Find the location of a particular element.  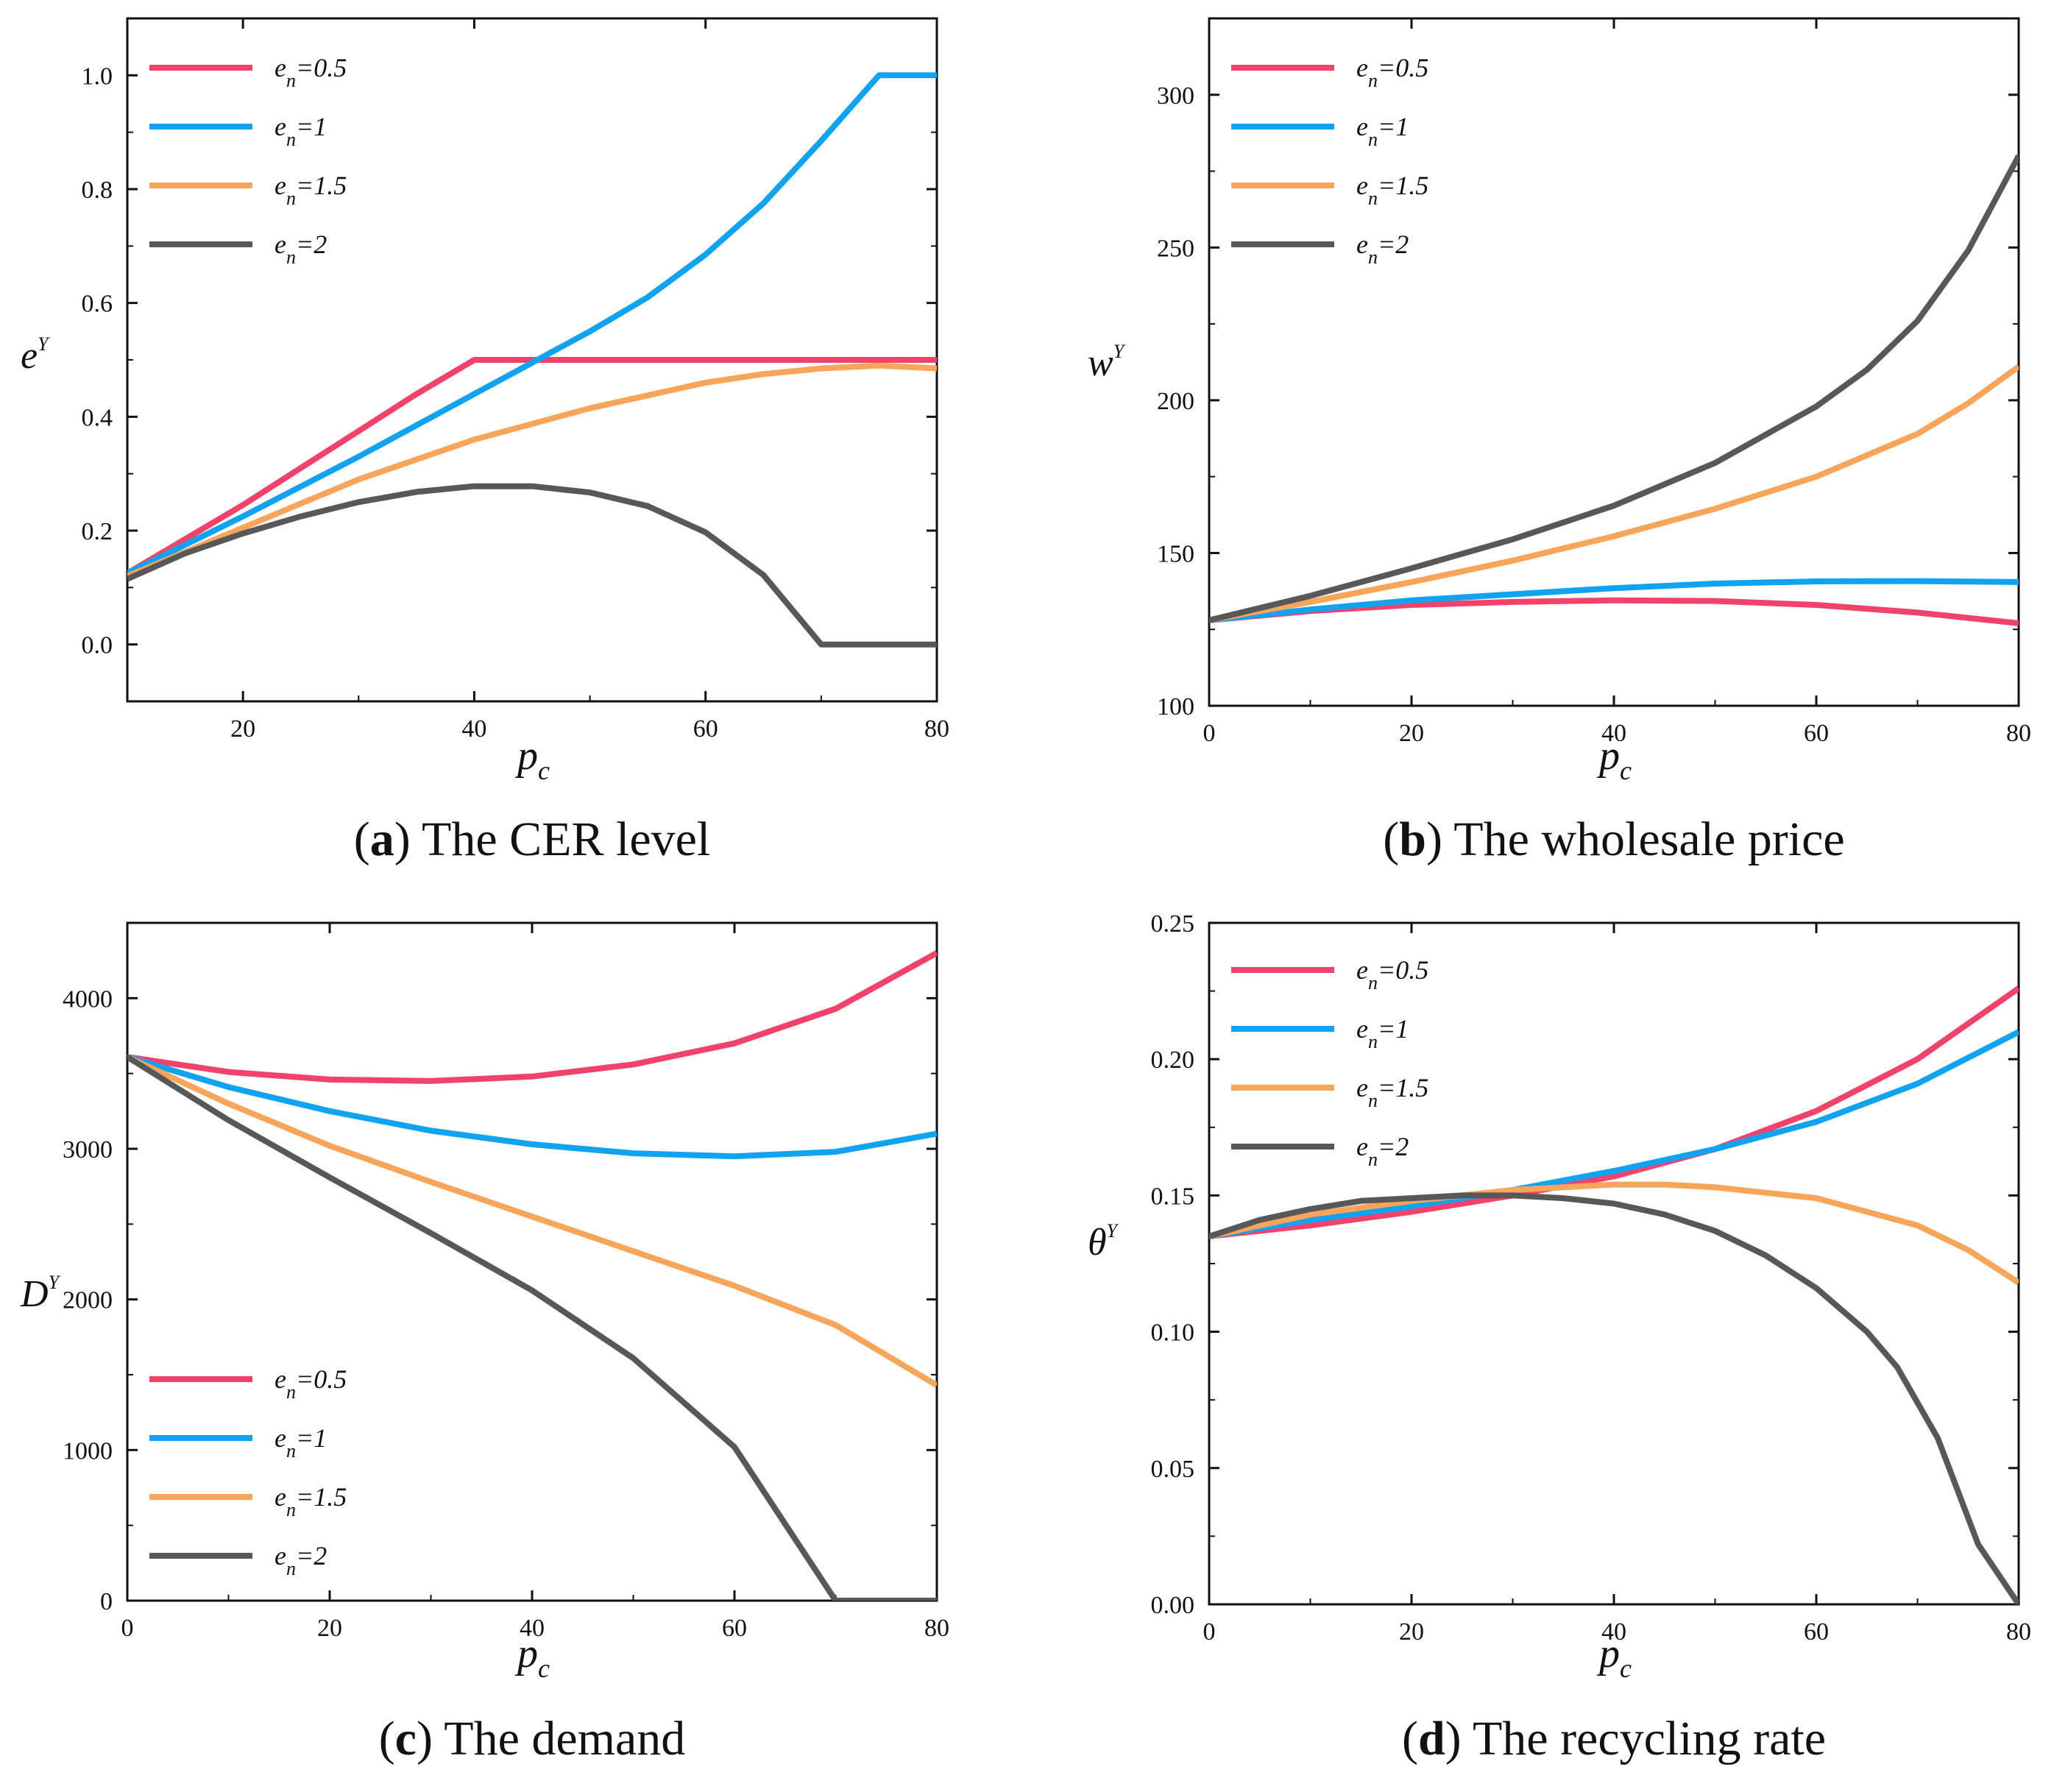

y-tick-label: 0.25 is located at coordinates (1173, 924).